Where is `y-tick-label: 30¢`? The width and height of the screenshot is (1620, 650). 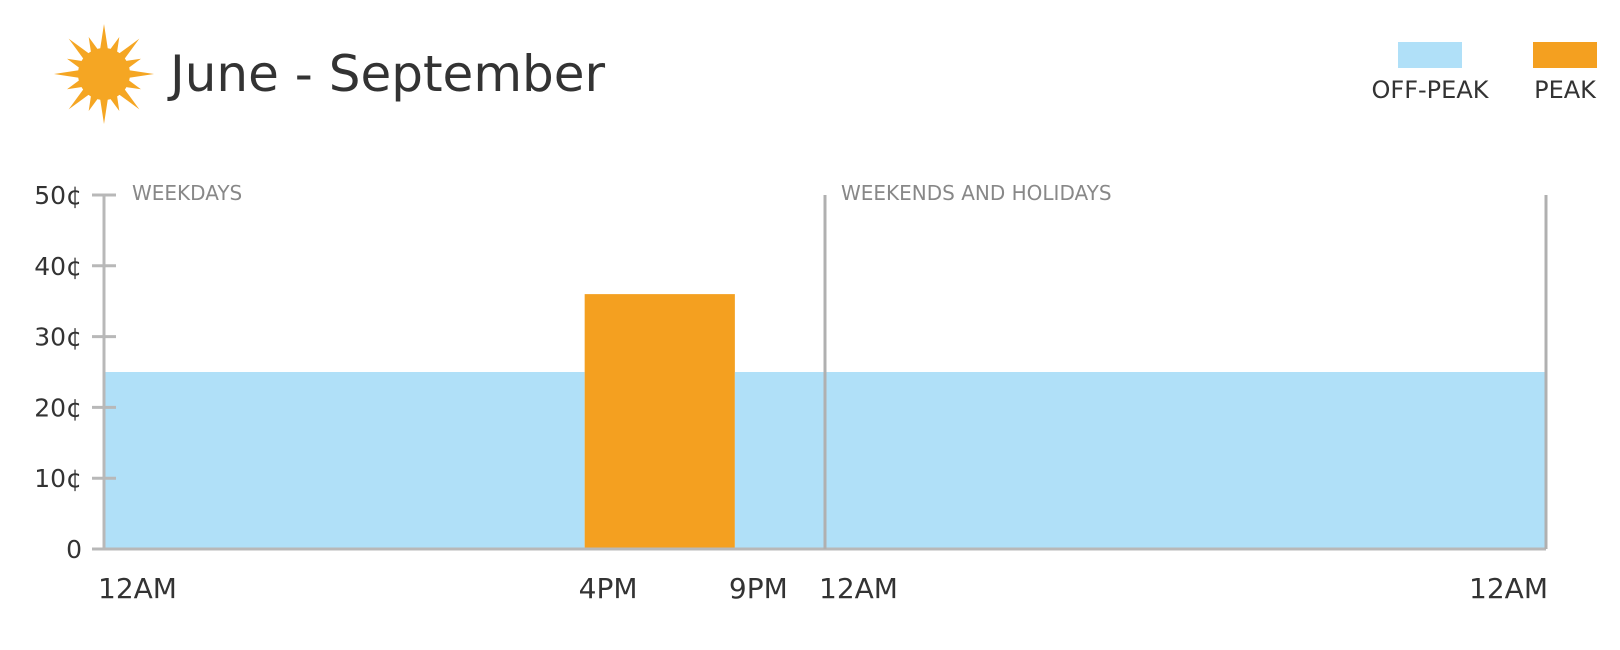
y-tick-label: 30¢ is located at coordinates (58, 337).